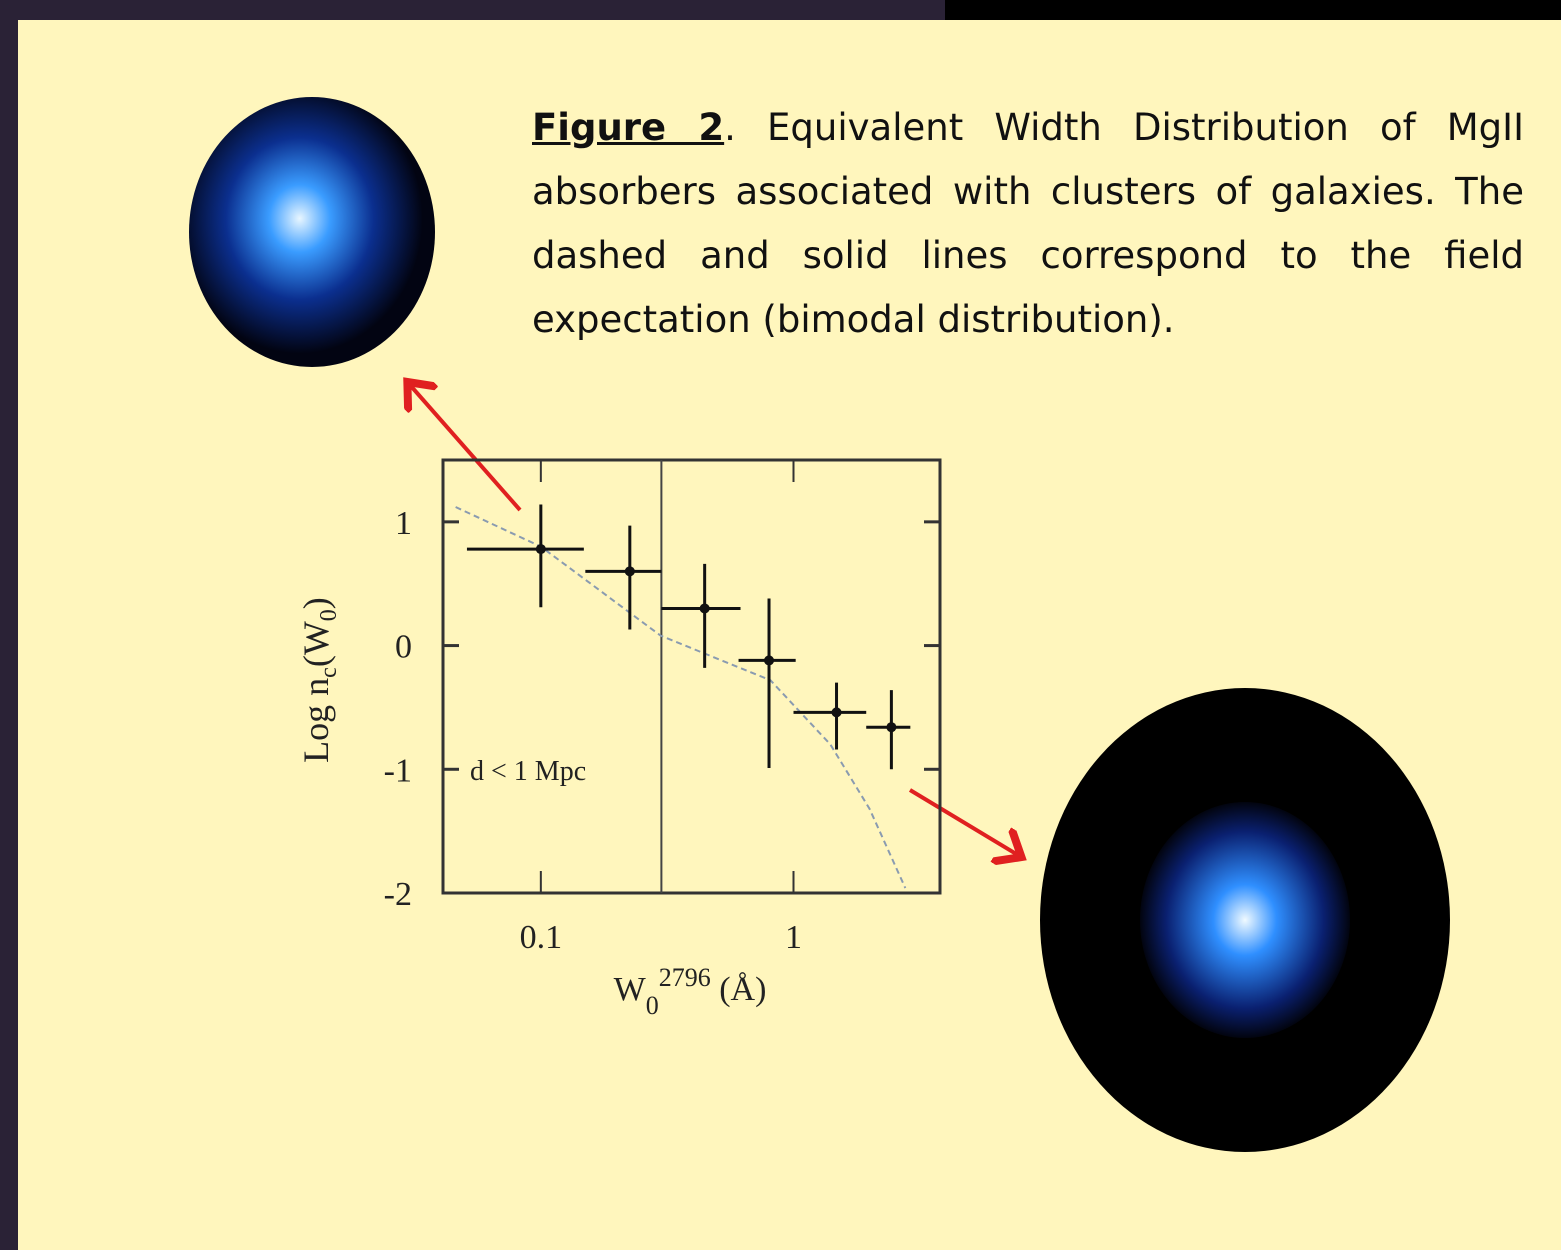  I want to click on y-axis-label-part: (W, so click(316, 644).